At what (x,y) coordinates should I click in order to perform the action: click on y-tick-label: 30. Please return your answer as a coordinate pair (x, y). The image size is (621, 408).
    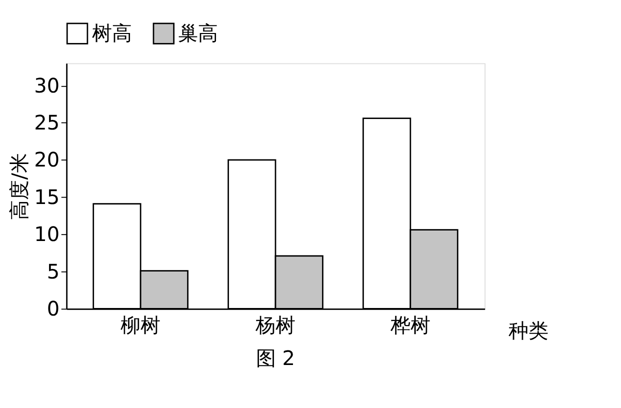
    Looking at the image, I should click on (47, 85).